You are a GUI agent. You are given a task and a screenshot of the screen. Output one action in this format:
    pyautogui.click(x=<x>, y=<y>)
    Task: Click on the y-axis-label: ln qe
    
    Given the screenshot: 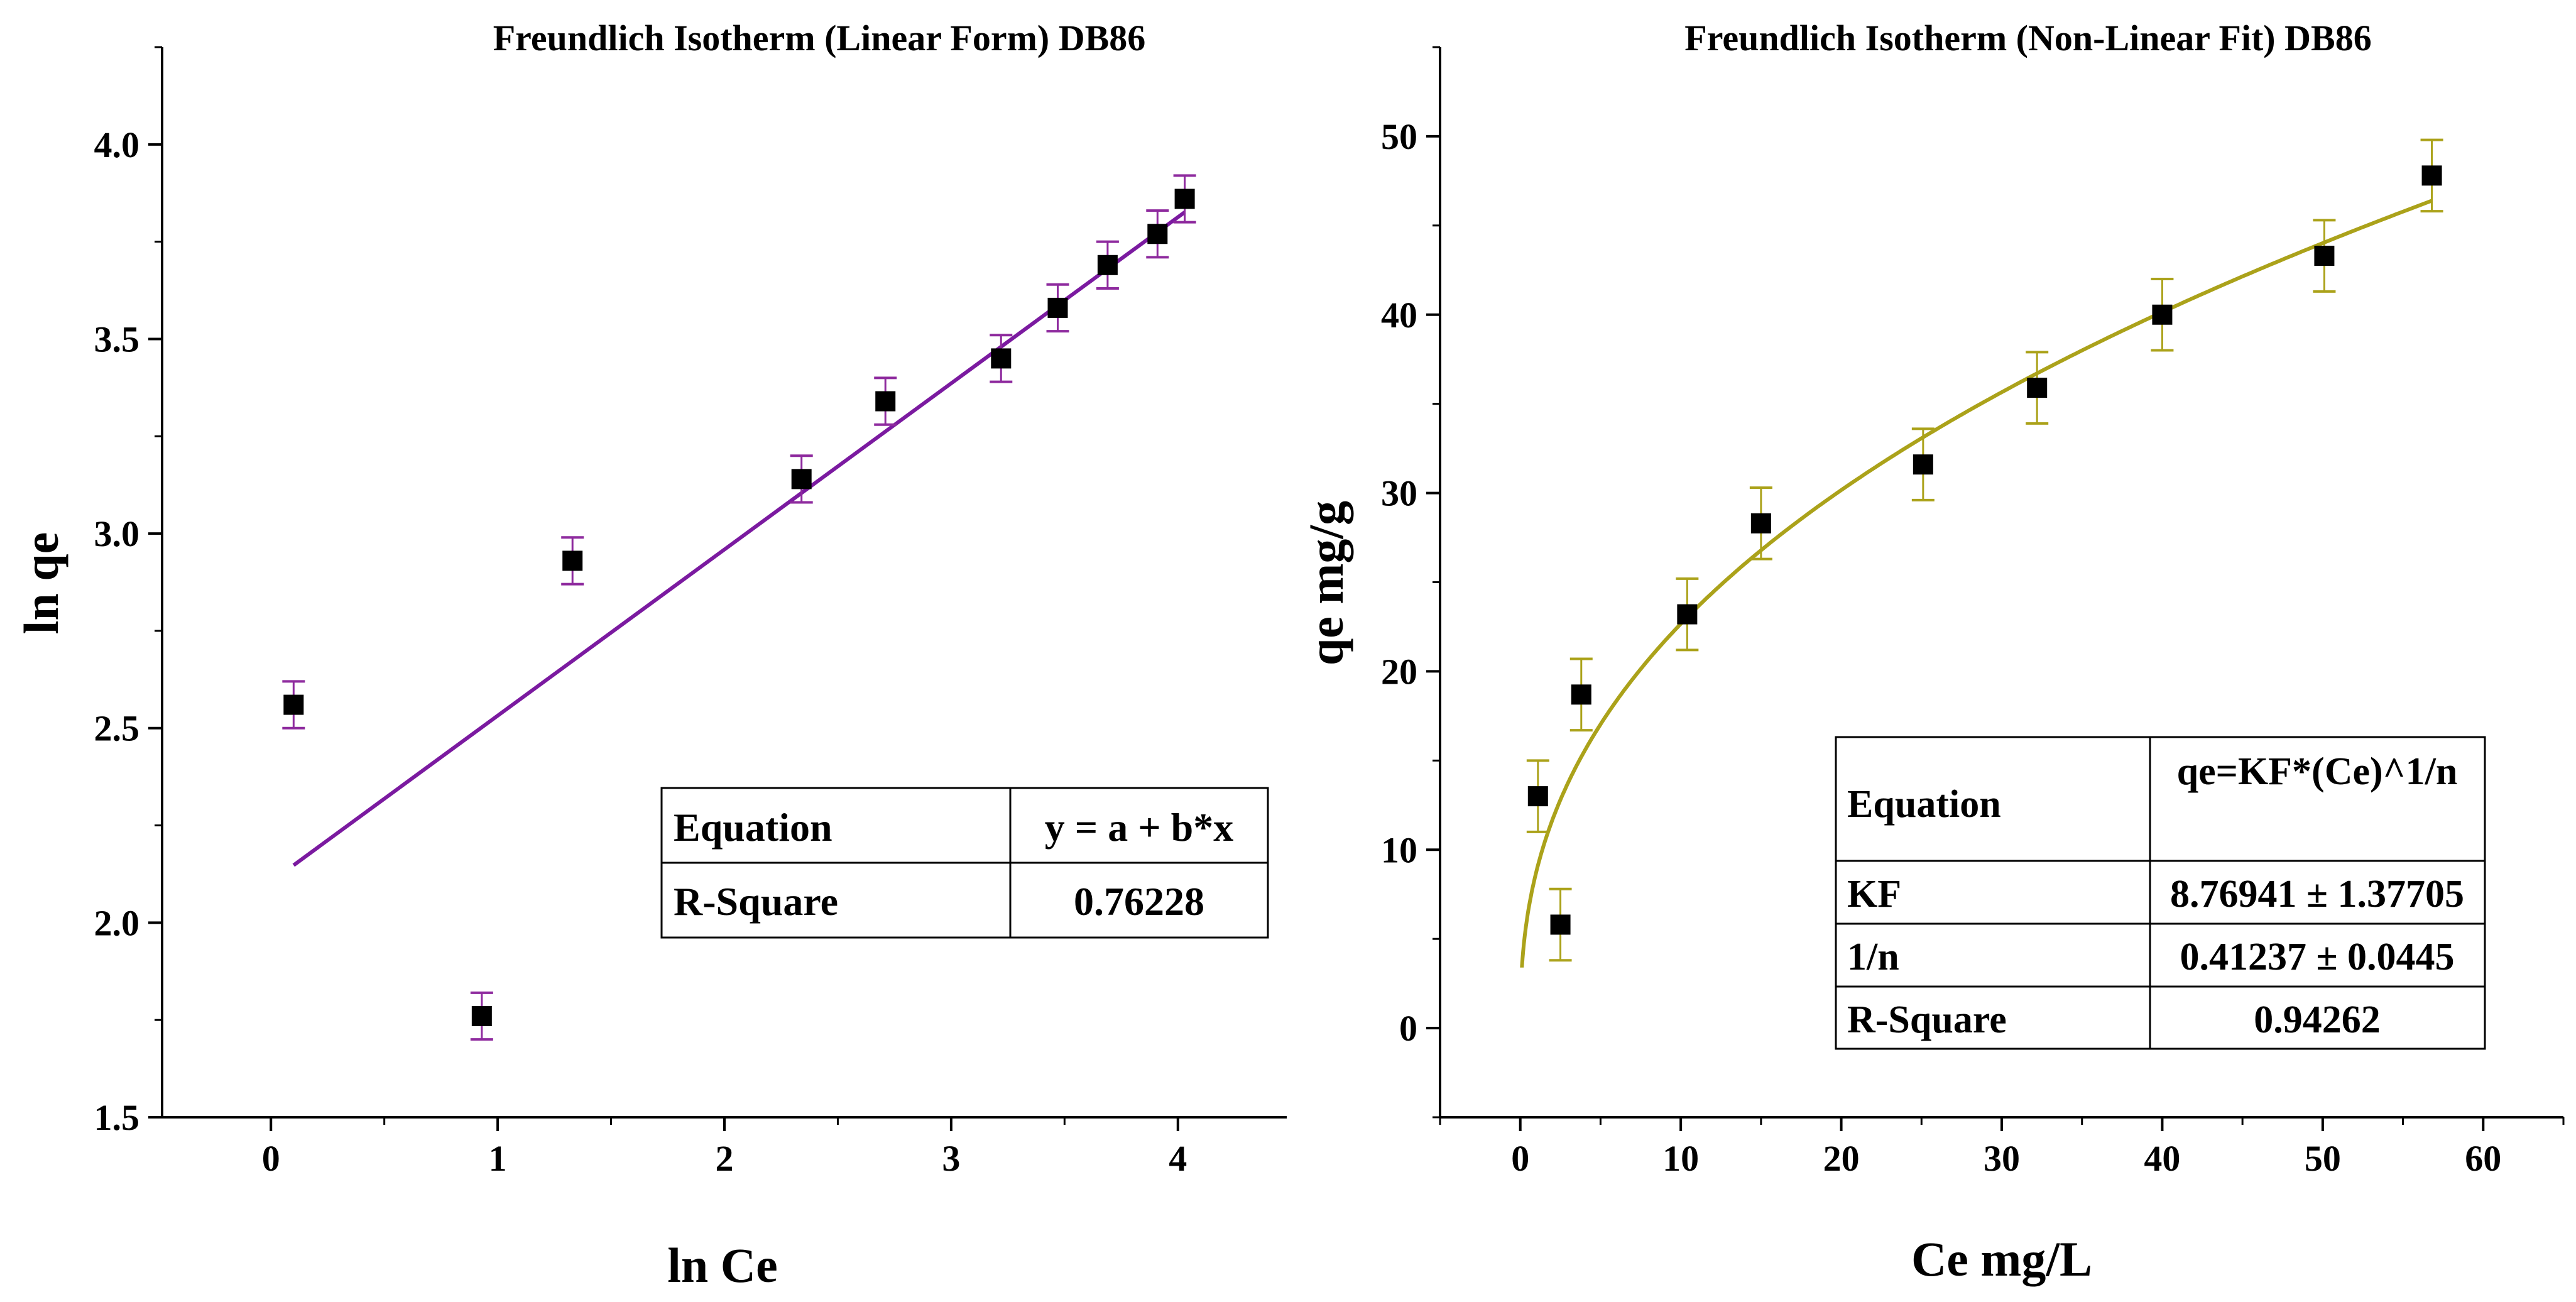 What is the action you would take?
    pyautogui.click(x=41, y=583)
    